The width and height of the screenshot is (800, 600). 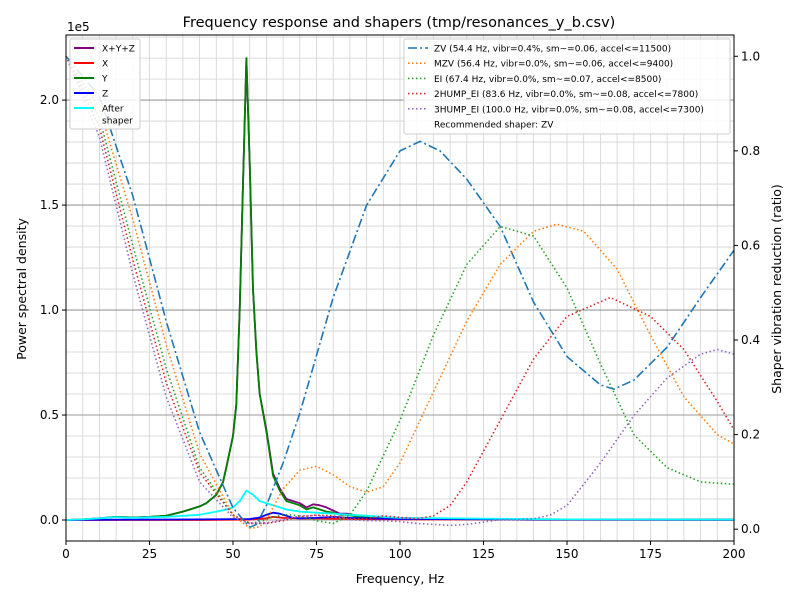 What do you see at coordinates (149, 554) in the screenshot?
I see `x-tick-label: 25` at bounding box center [149, 554].